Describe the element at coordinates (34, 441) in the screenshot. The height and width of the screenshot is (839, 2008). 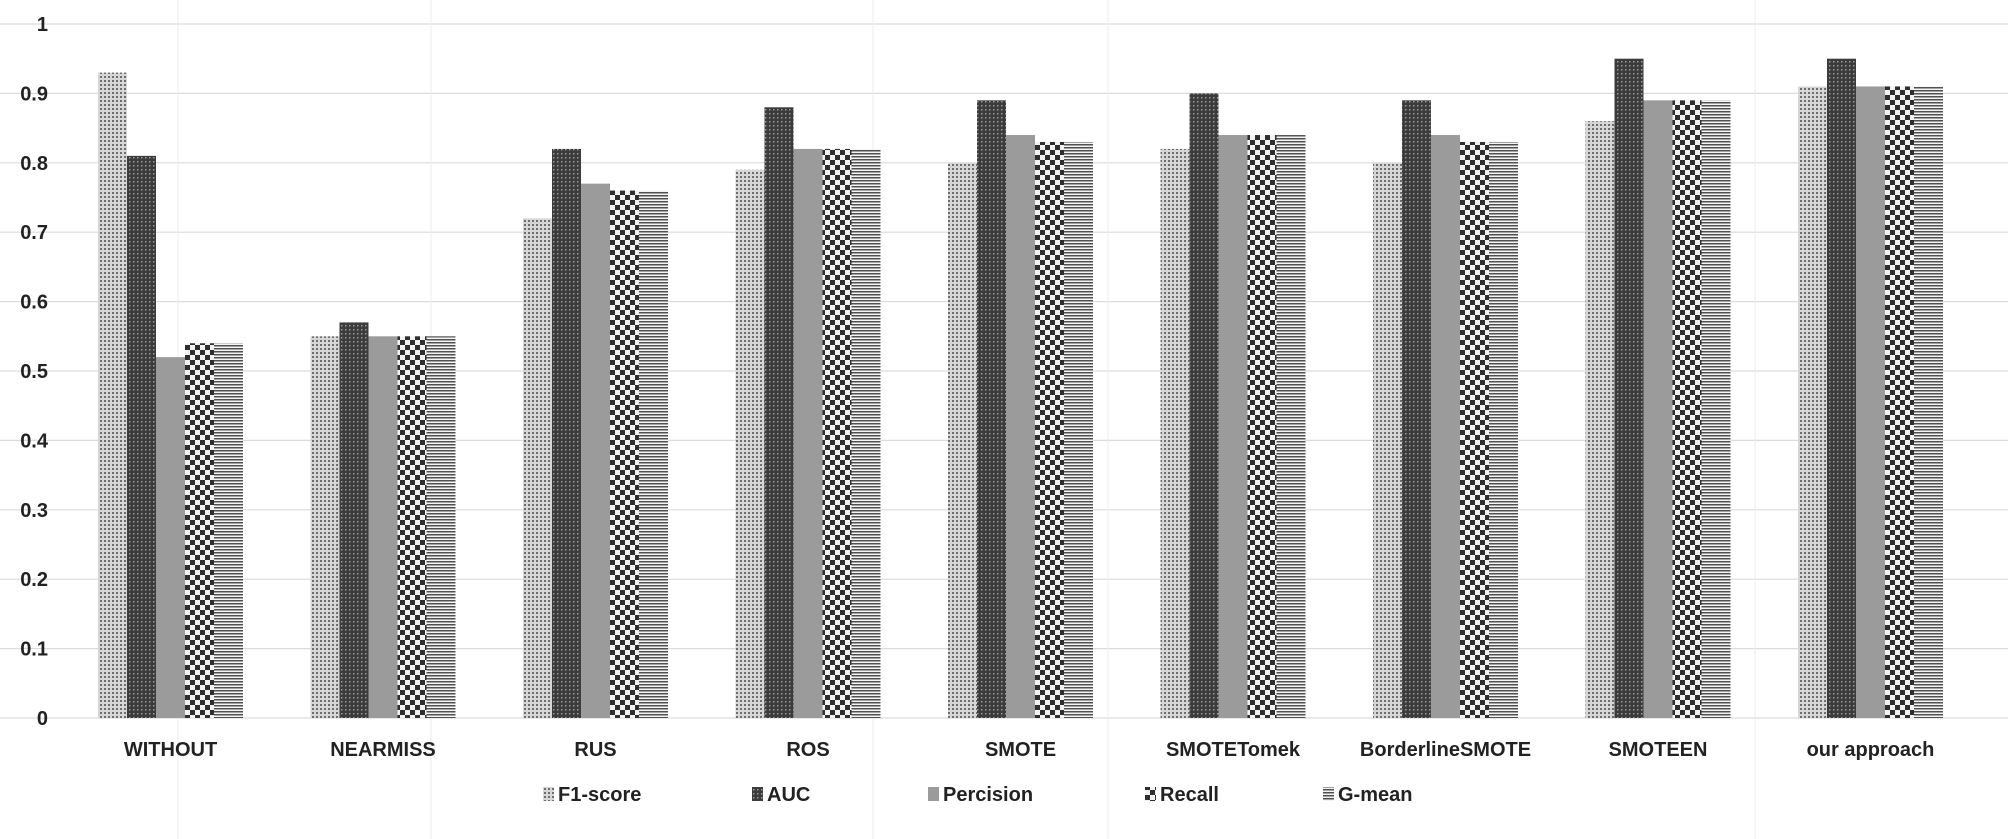
I see `y-tick-label: 0.4` at that location.